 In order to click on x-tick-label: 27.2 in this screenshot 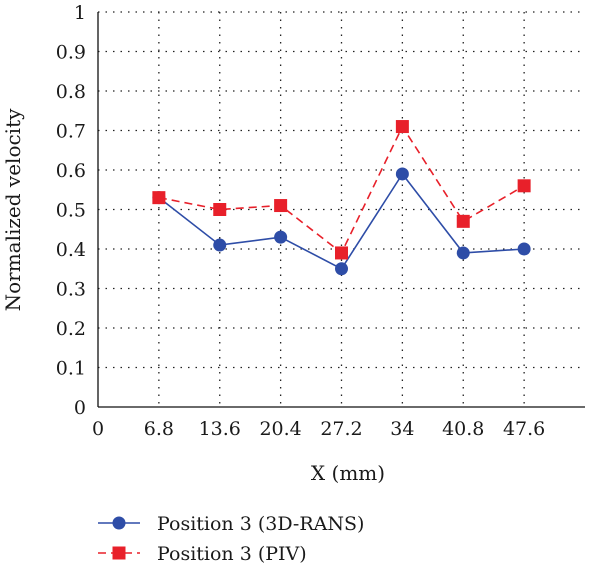, I will do `click(341, 429)`.